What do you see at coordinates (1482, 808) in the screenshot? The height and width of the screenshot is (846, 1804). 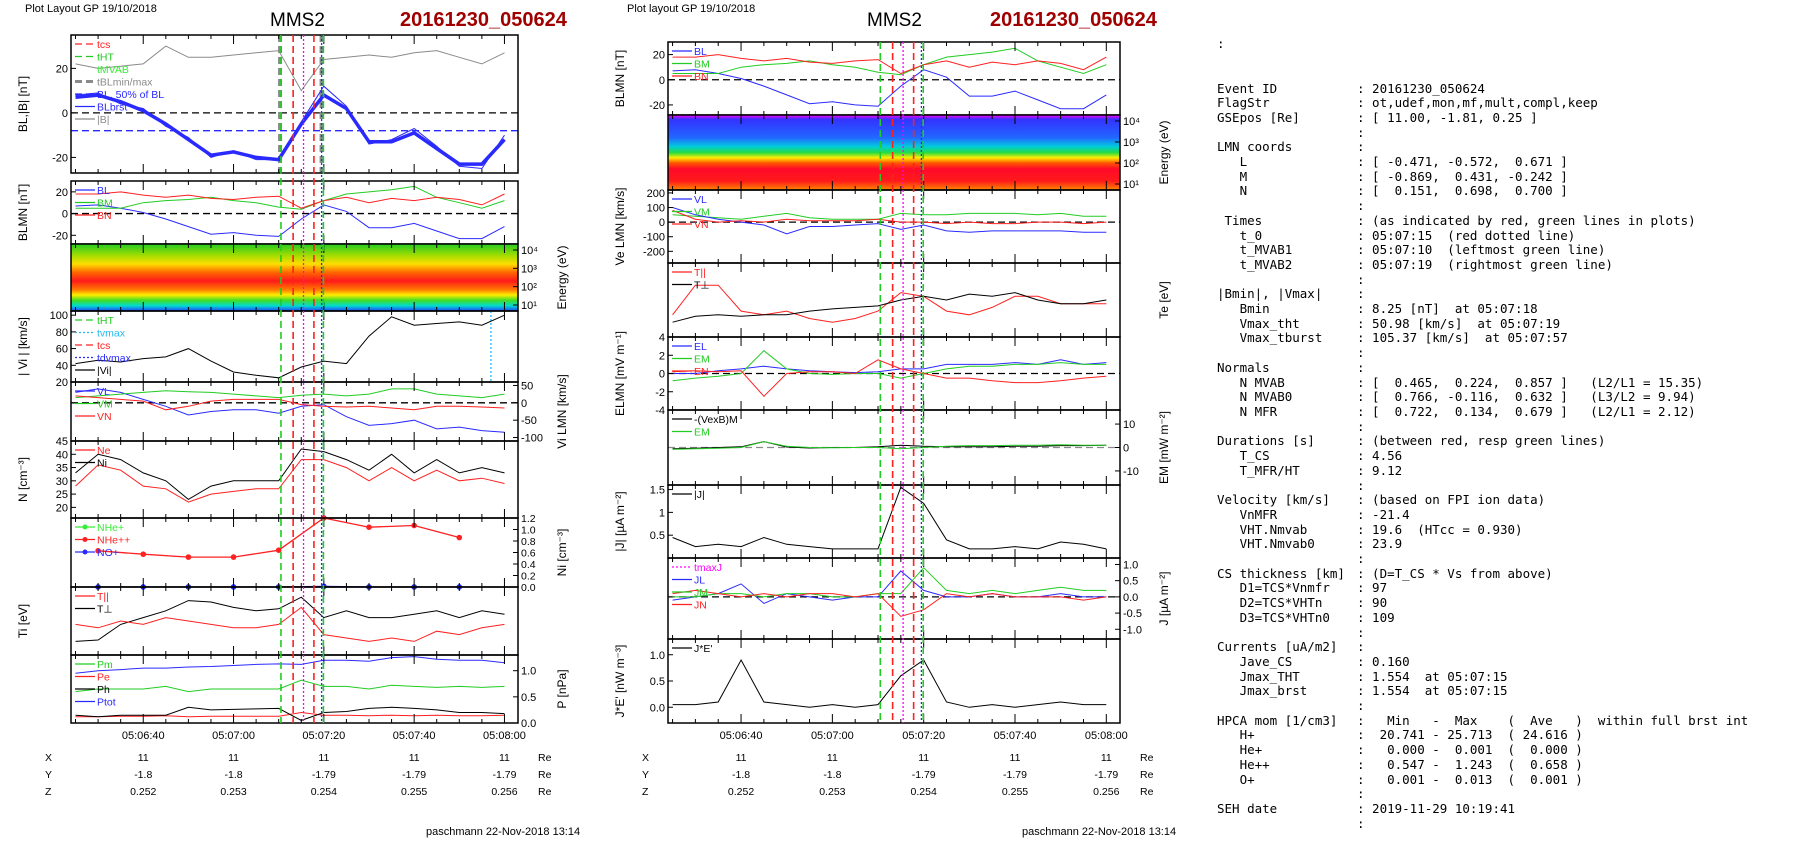 I see `summary-row: SEH date: 2019-11-29 10:19:41` at bounding box center [1482, 808].